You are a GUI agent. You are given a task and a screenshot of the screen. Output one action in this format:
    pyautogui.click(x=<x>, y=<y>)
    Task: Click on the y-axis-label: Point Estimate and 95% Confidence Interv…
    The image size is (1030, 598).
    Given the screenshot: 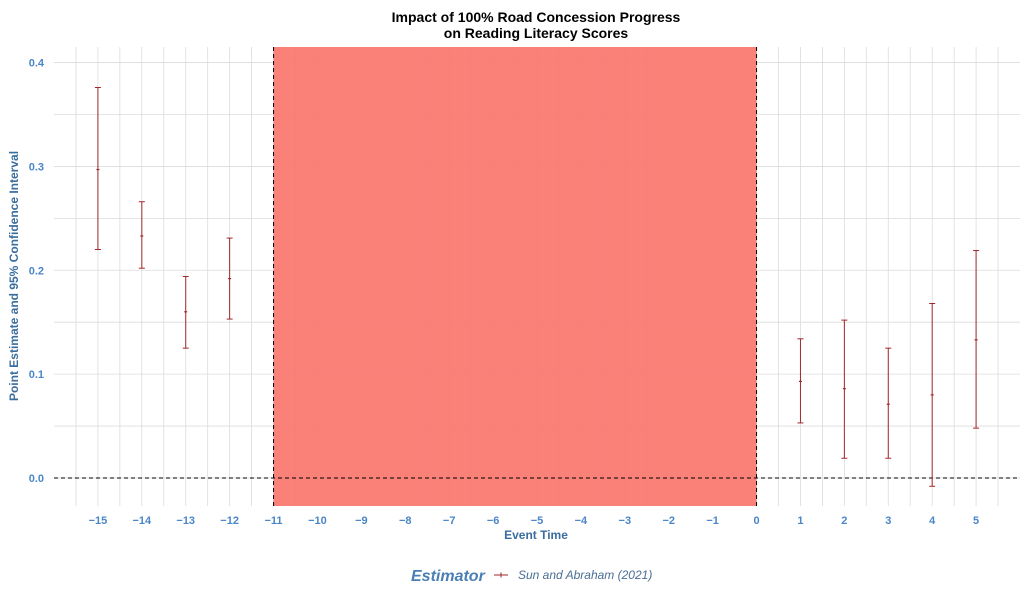 What is the action you would take?
    pyautogui.click(x=14, y=276)
    